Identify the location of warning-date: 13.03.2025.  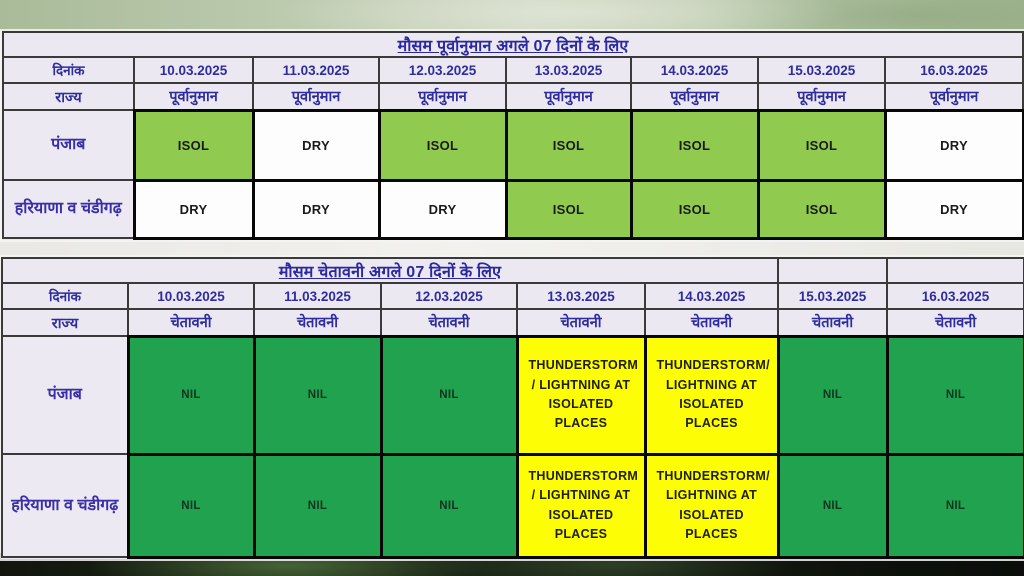
(581, 296).